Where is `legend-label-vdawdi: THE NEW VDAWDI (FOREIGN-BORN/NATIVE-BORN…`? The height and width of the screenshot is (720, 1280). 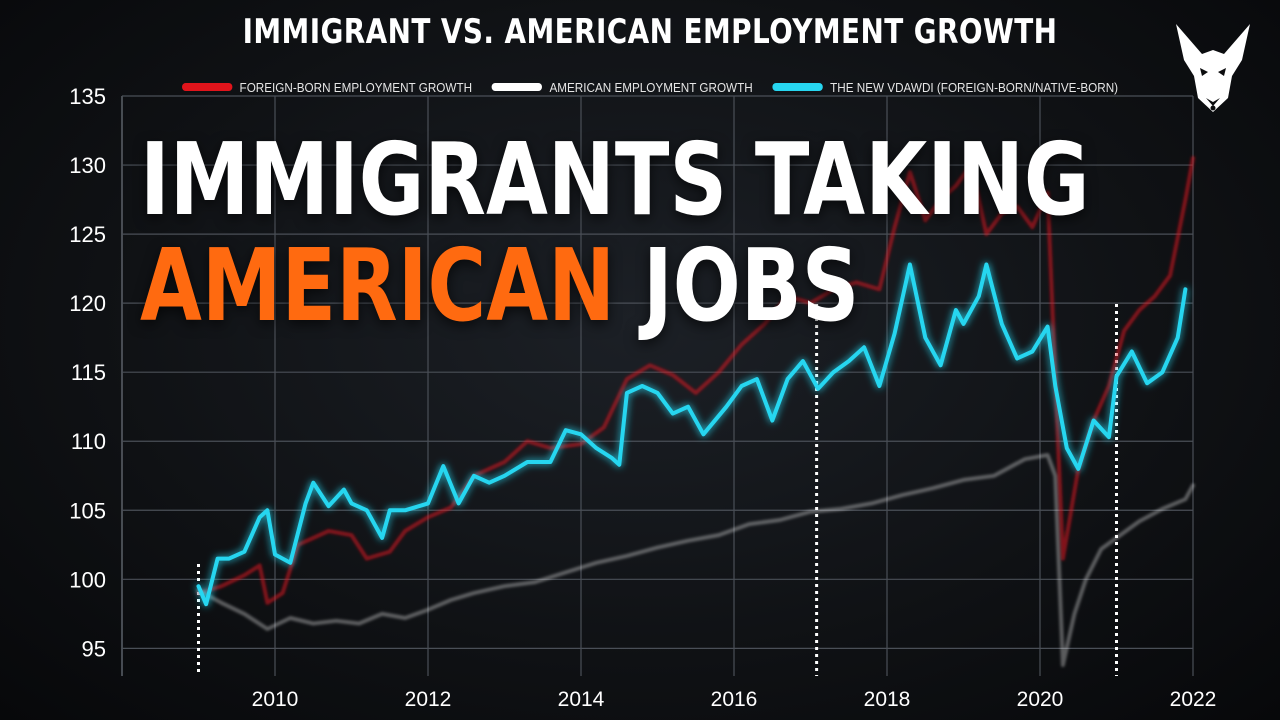 legend-label-vdawdi: THE NEW VDAWDI (FOREIGN-BORN/NATIVE-BORN… is located at coordinates (974, 87).